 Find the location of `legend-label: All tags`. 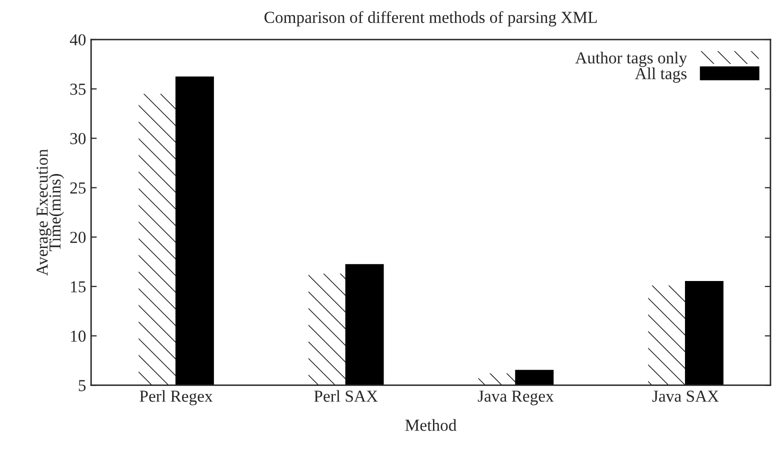

legend-label: All tags is located at coordinates (660, 75).